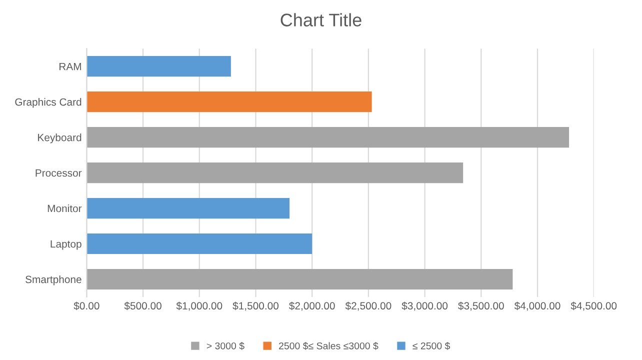 The height and width of the screenshot is (360, 642). Describe the element at coordinates (321, 19) in the screenshot. I see `chart-title: Chart Title` at that location.